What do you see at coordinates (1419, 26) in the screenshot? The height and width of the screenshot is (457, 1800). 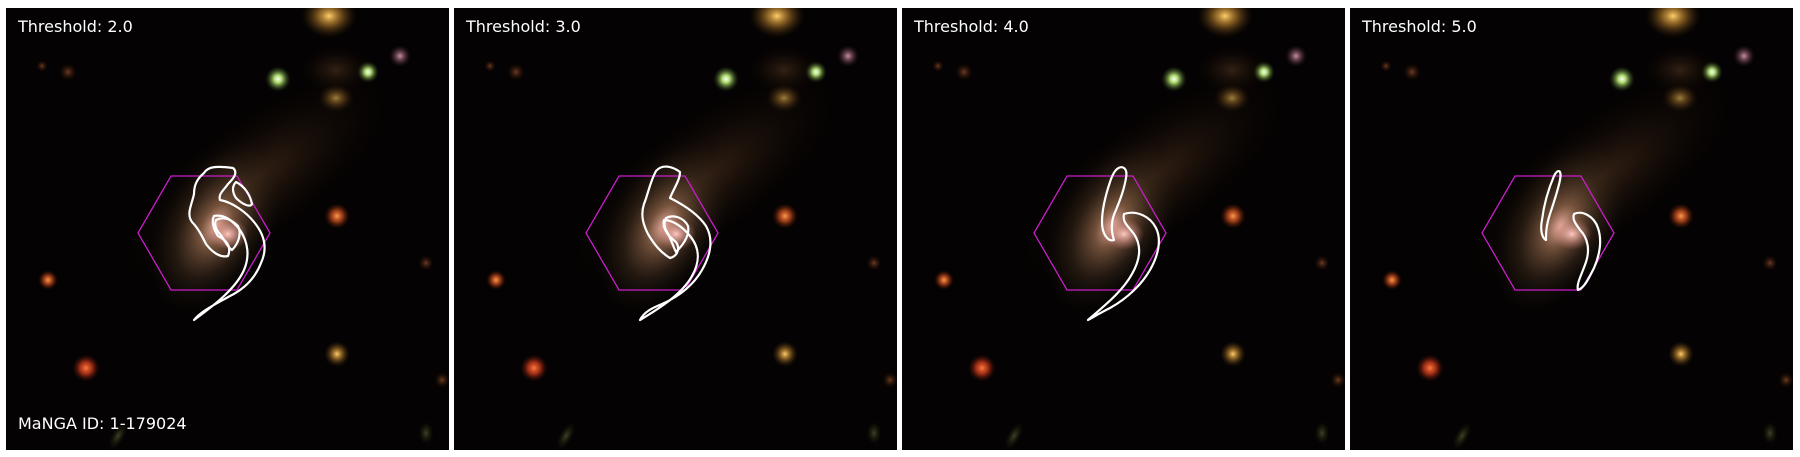 I see `threshold-label: Threshold: 5.0` at bounding box center [1419, 26].